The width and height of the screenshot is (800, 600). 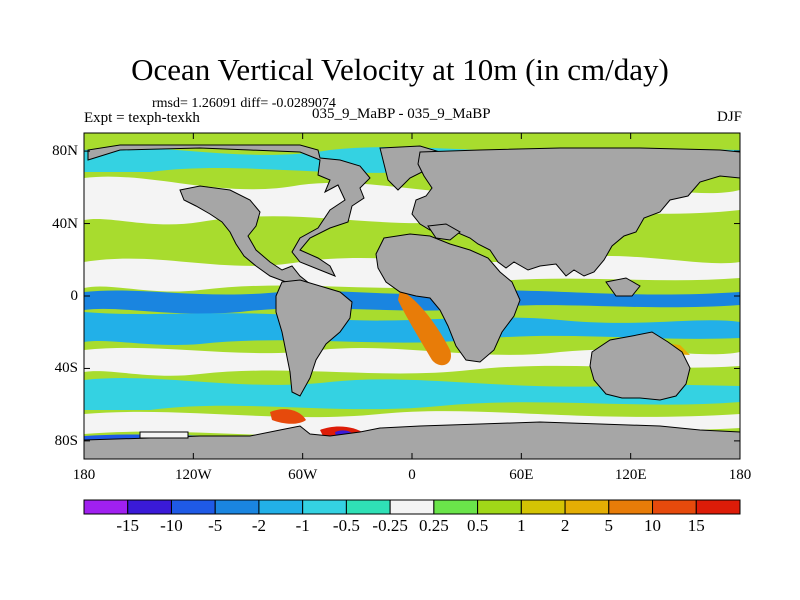 What do you see at coordinates (521, 475) in the screenshot?
I see `lon-label: 60E` at bounding box center [521, 475].